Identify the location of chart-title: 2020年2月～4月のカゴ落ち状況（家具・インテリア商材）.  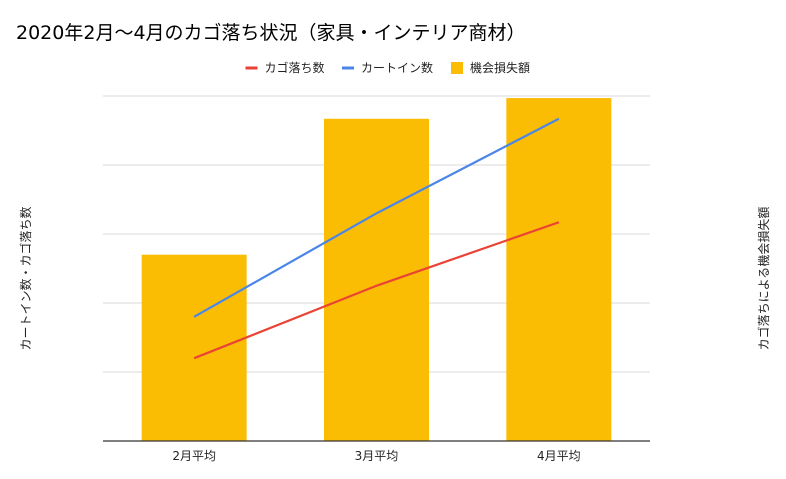
(271, 33).